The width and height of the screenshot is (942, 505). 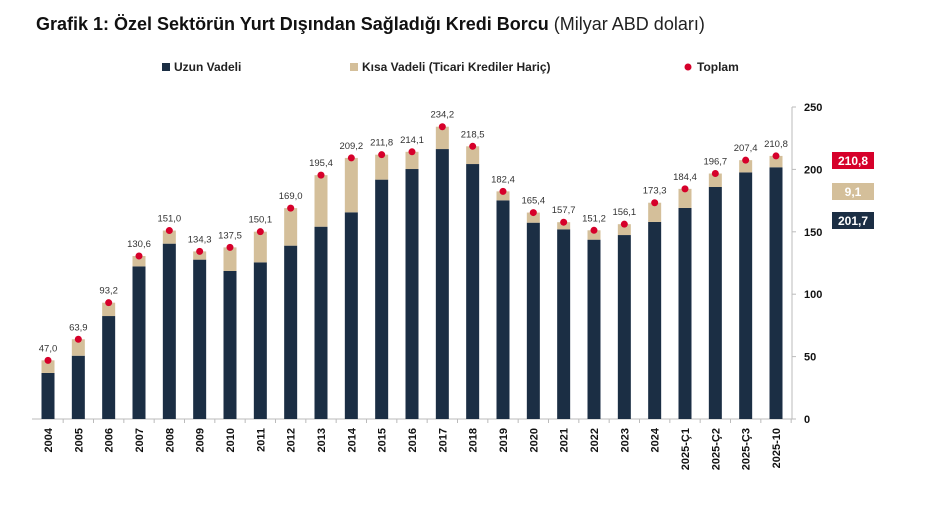 What do you see at coordinates (381, 143) in the screenshot?
I see `total-data-label: 211,8` at bounding box center [381, 143].